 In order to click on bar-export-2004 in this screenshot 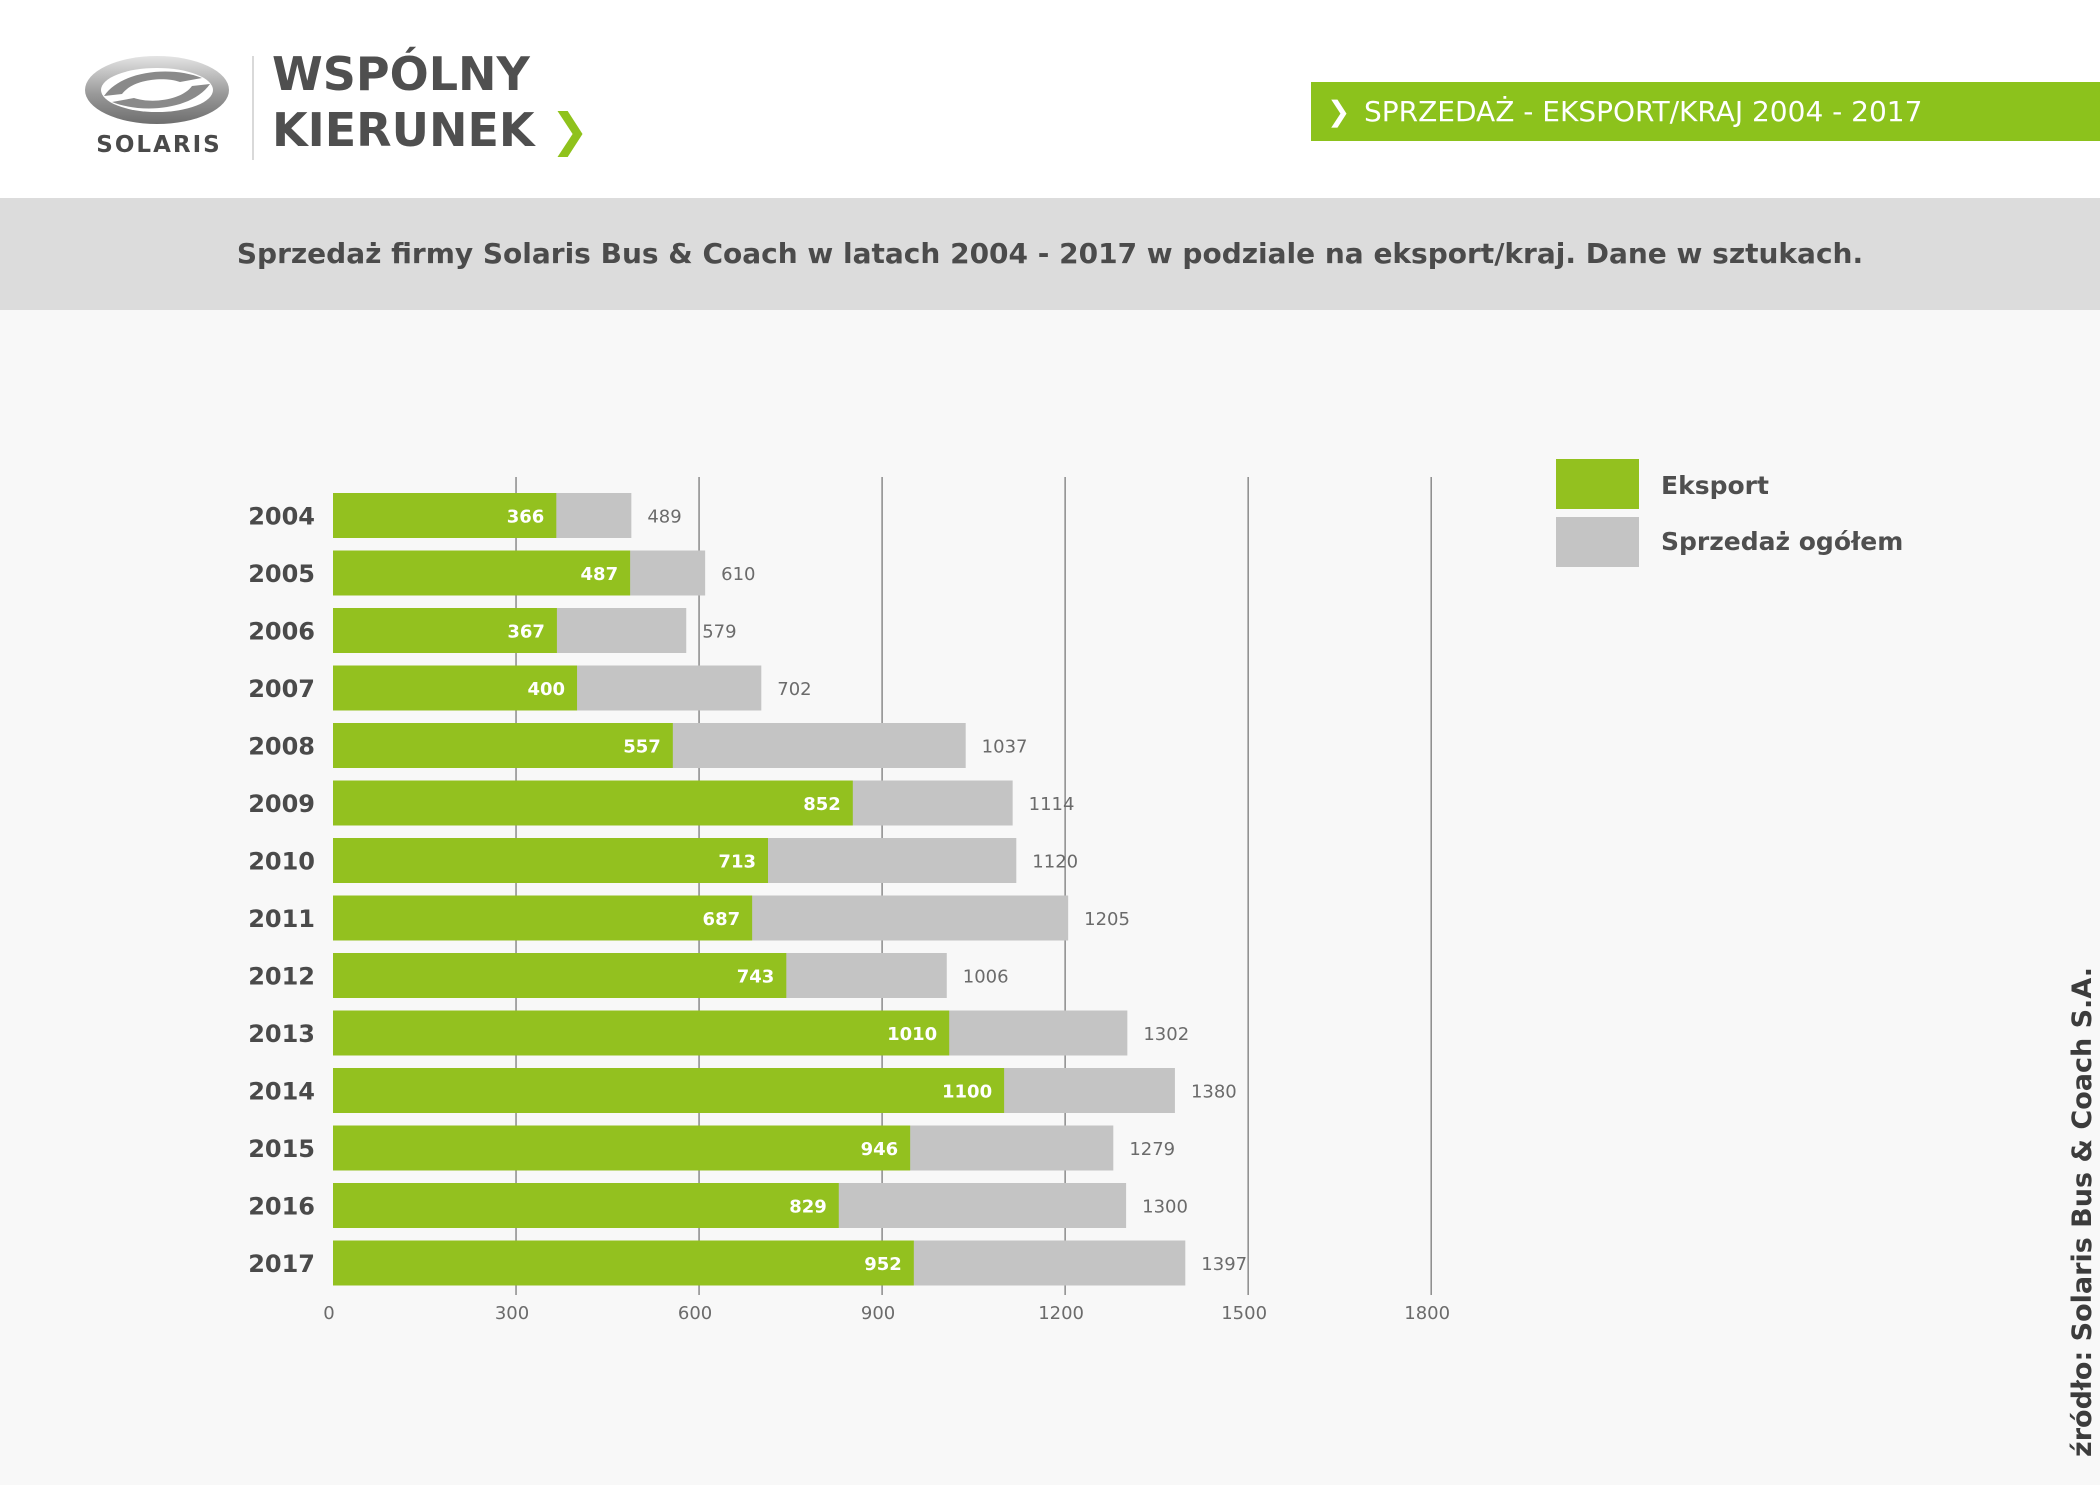, I will do `click(445, 515)`.